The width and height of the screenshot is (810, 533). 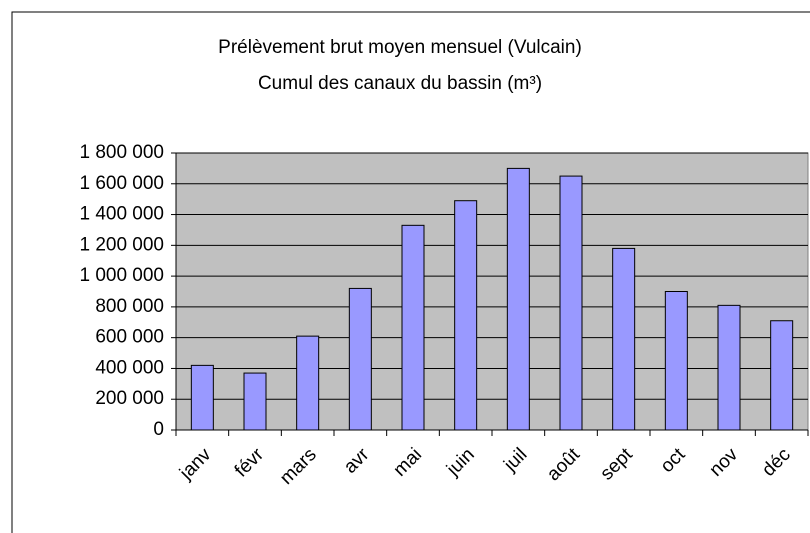 I want to click on y-tick-label: 800 000, so click(x=129, y=306).